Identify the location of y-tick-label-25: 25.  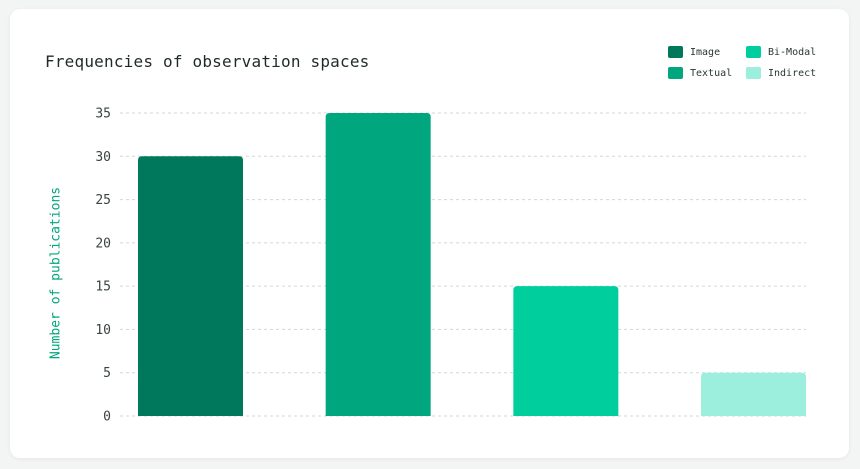
(103, 200).